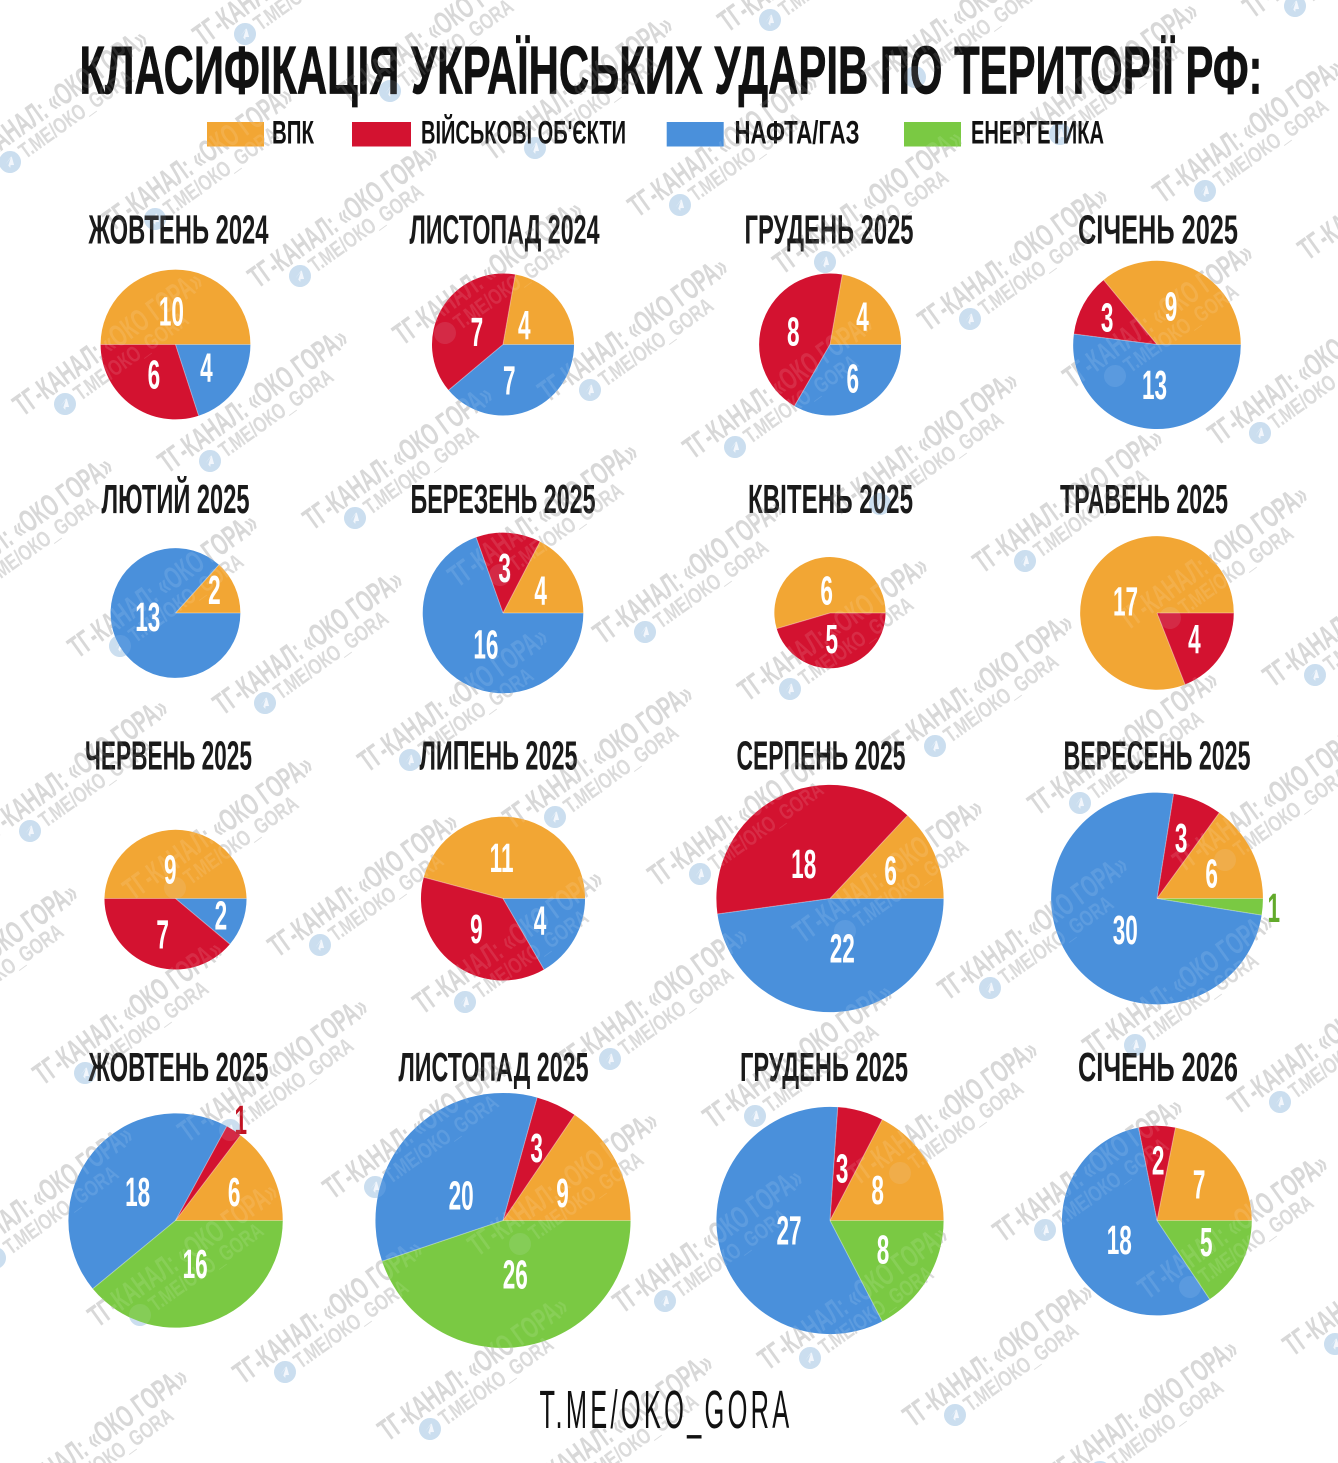  What do you see at coordinates (515, 1275) in the screenshot?
I see `svg-text: 26` at bounding box center [515, 1275].